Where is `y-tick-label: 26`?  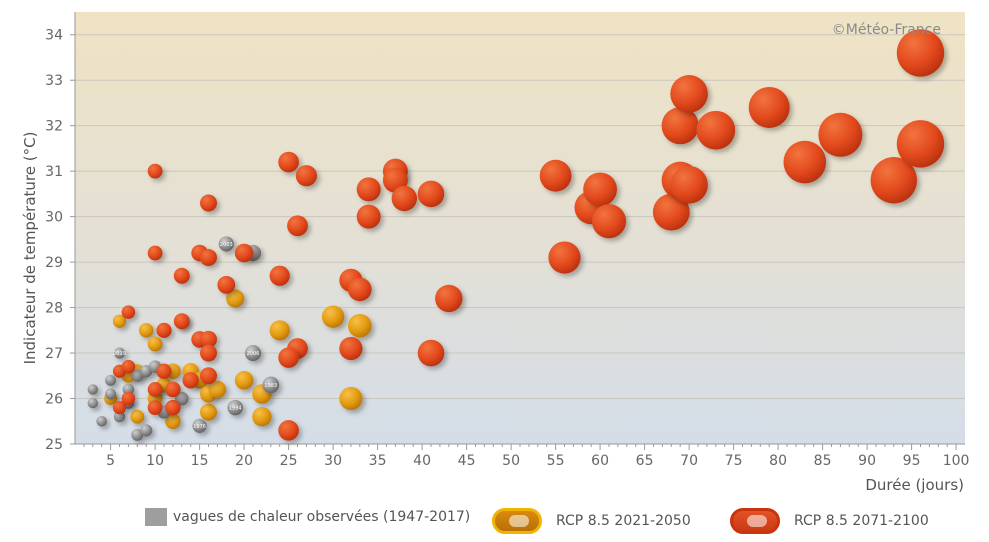 y-tick-label: 26 is located at coordinates (54, 400).